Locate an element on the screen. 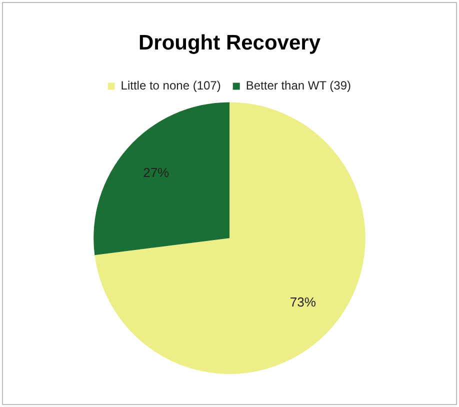 This screenshot has height=407, width=459. data-label: 73% is located at coordinates (303, 302).